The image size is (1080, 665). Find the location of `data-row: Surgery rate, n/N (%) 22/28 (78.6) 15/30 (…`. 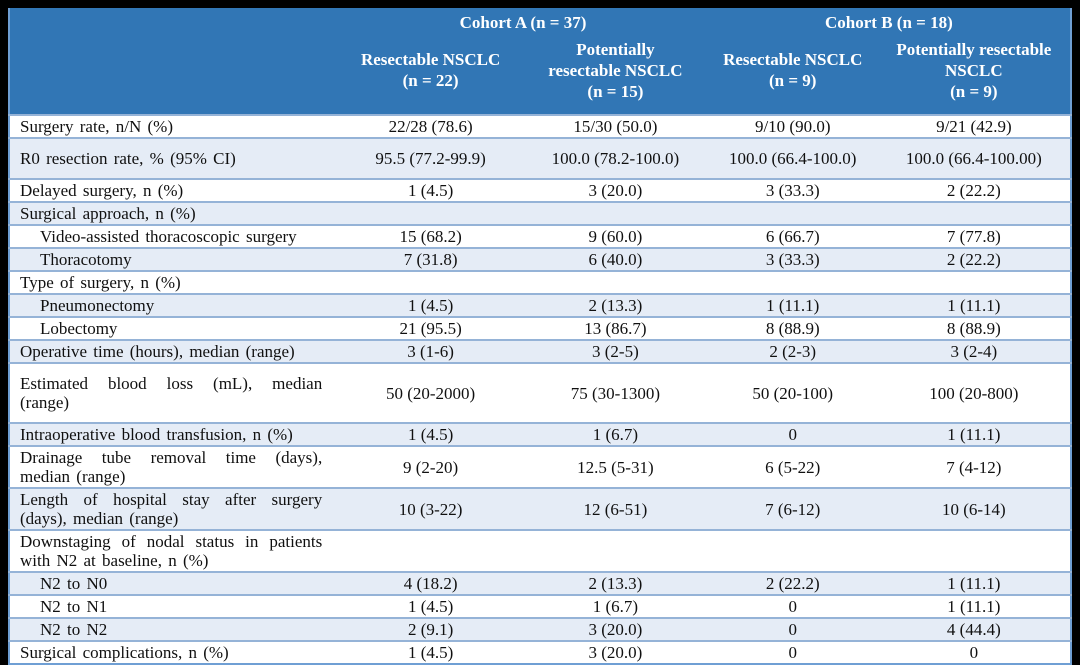

data-row: Surgery rate, n/N (%) 22/28 (78.6) 15/30 (… is located at coordinates (540, 126).